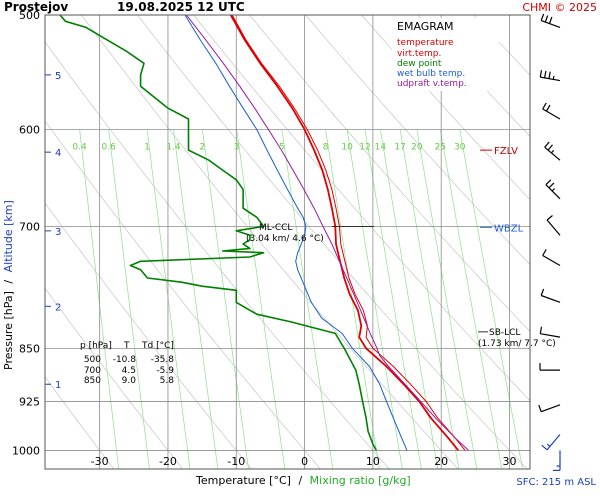  I want to click on legend-temperature: temperature, so click(425, 43).